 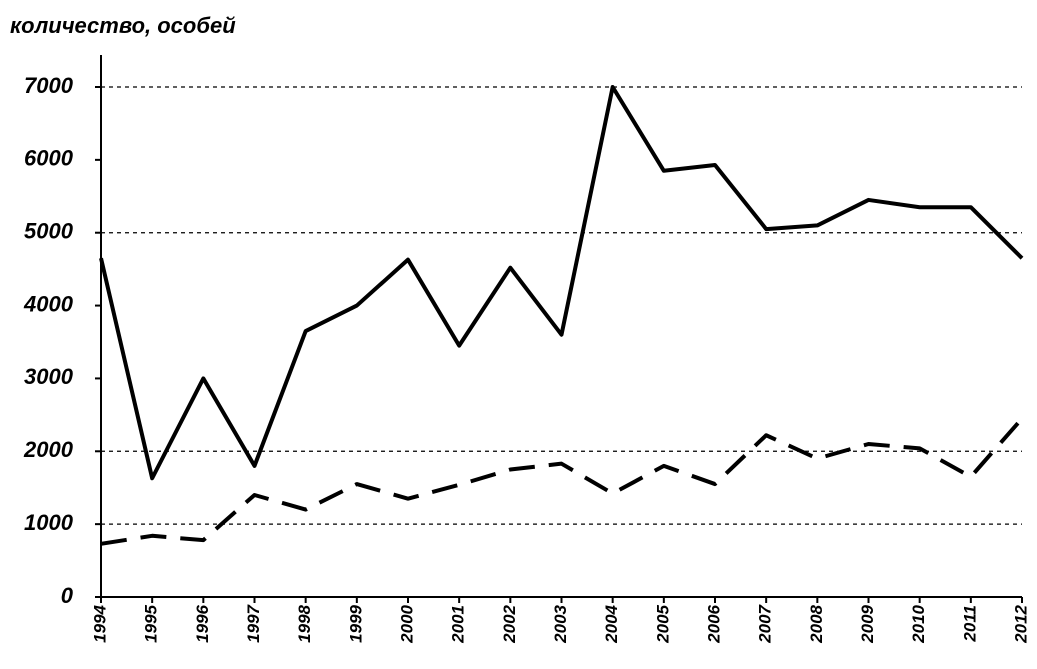 I want to click on chart-title: количество, особей, so click(x=123, y=25).